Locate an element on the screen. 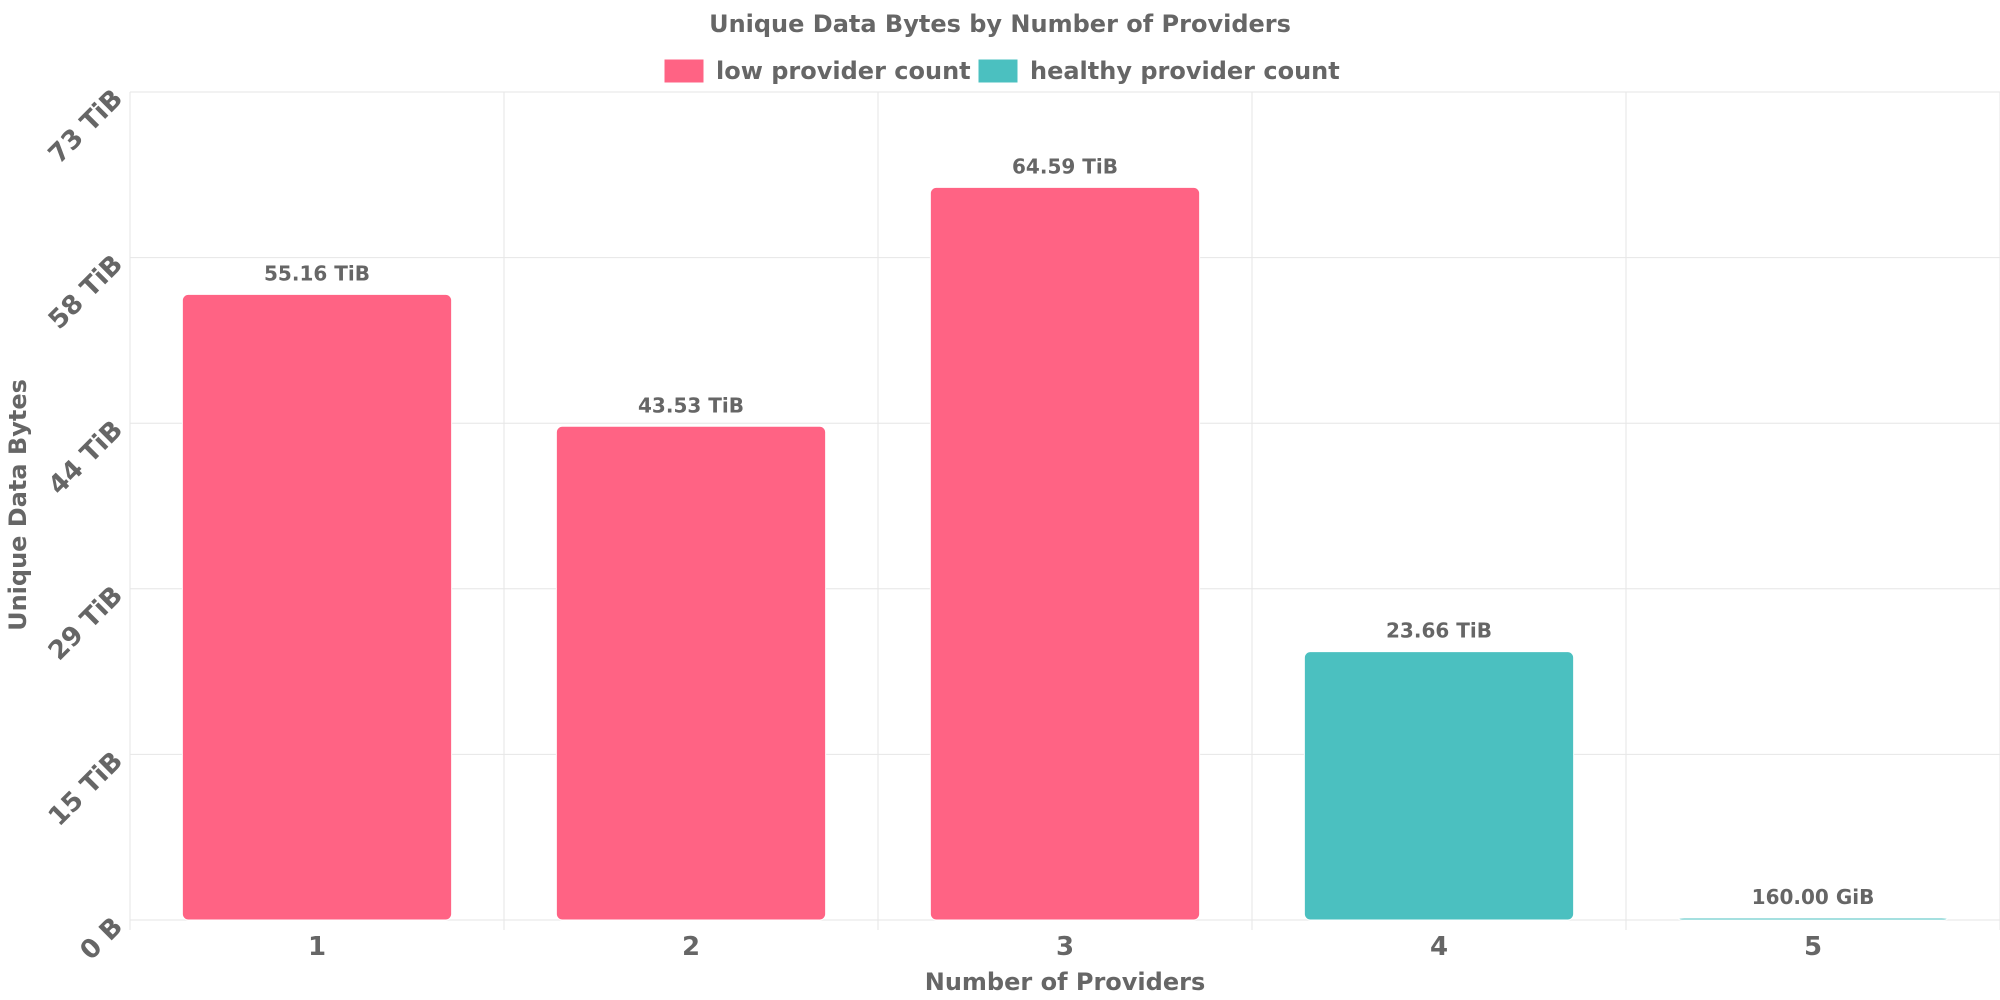 The image size is (2000, 1000). y-tick-label: 0 B is located at coordinates (102, 939).